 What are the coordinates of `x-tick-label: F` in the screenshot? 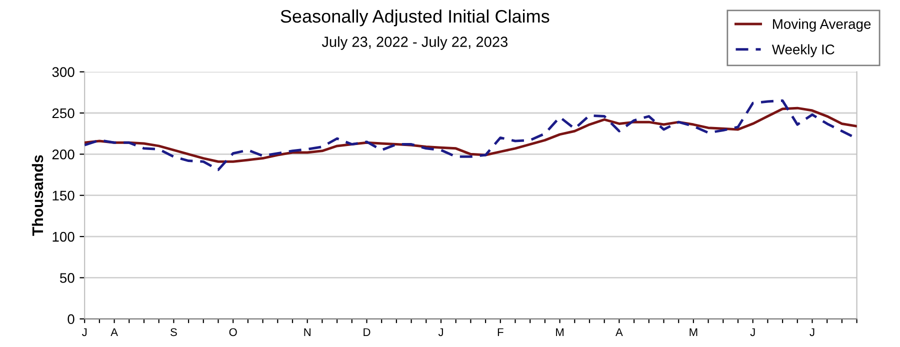 It's located at (501, 332).